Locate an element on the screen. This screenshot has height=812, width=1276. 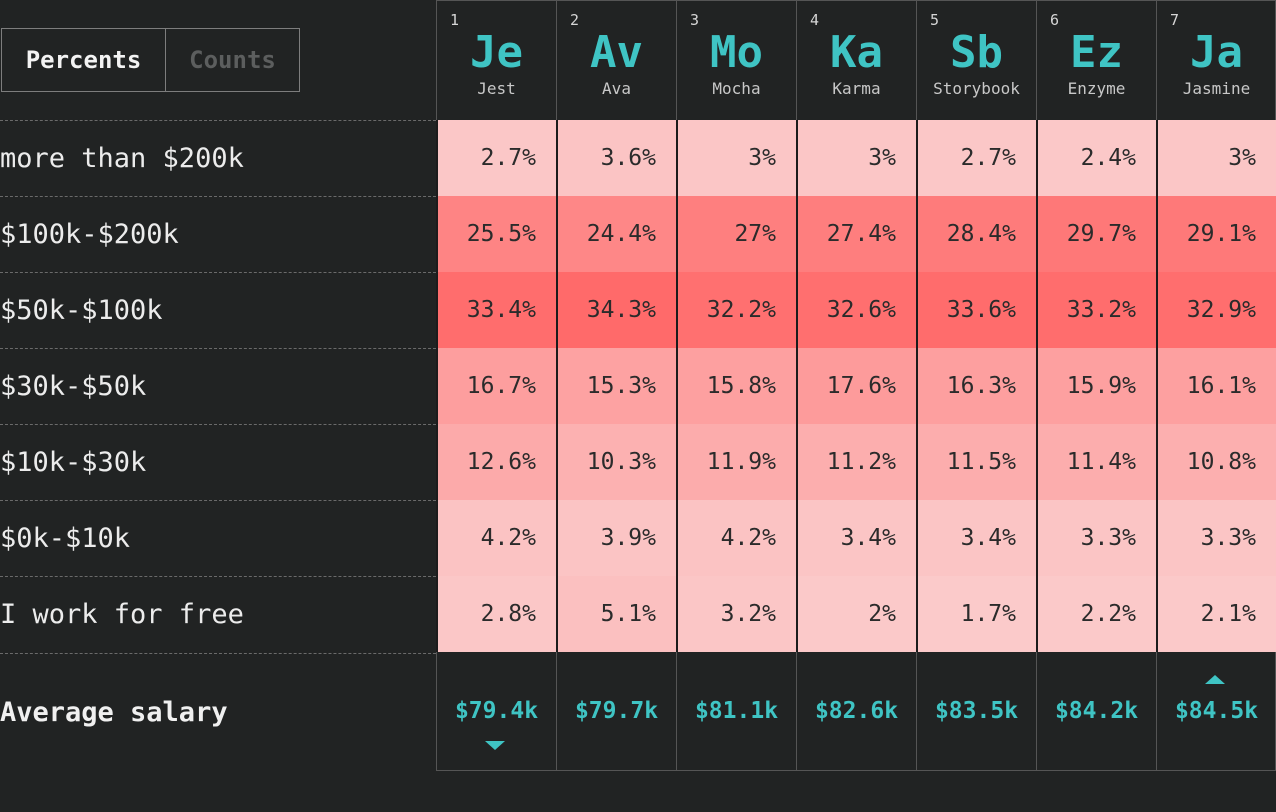
column-name: Enzyme is located at coordinates (1096, 88).